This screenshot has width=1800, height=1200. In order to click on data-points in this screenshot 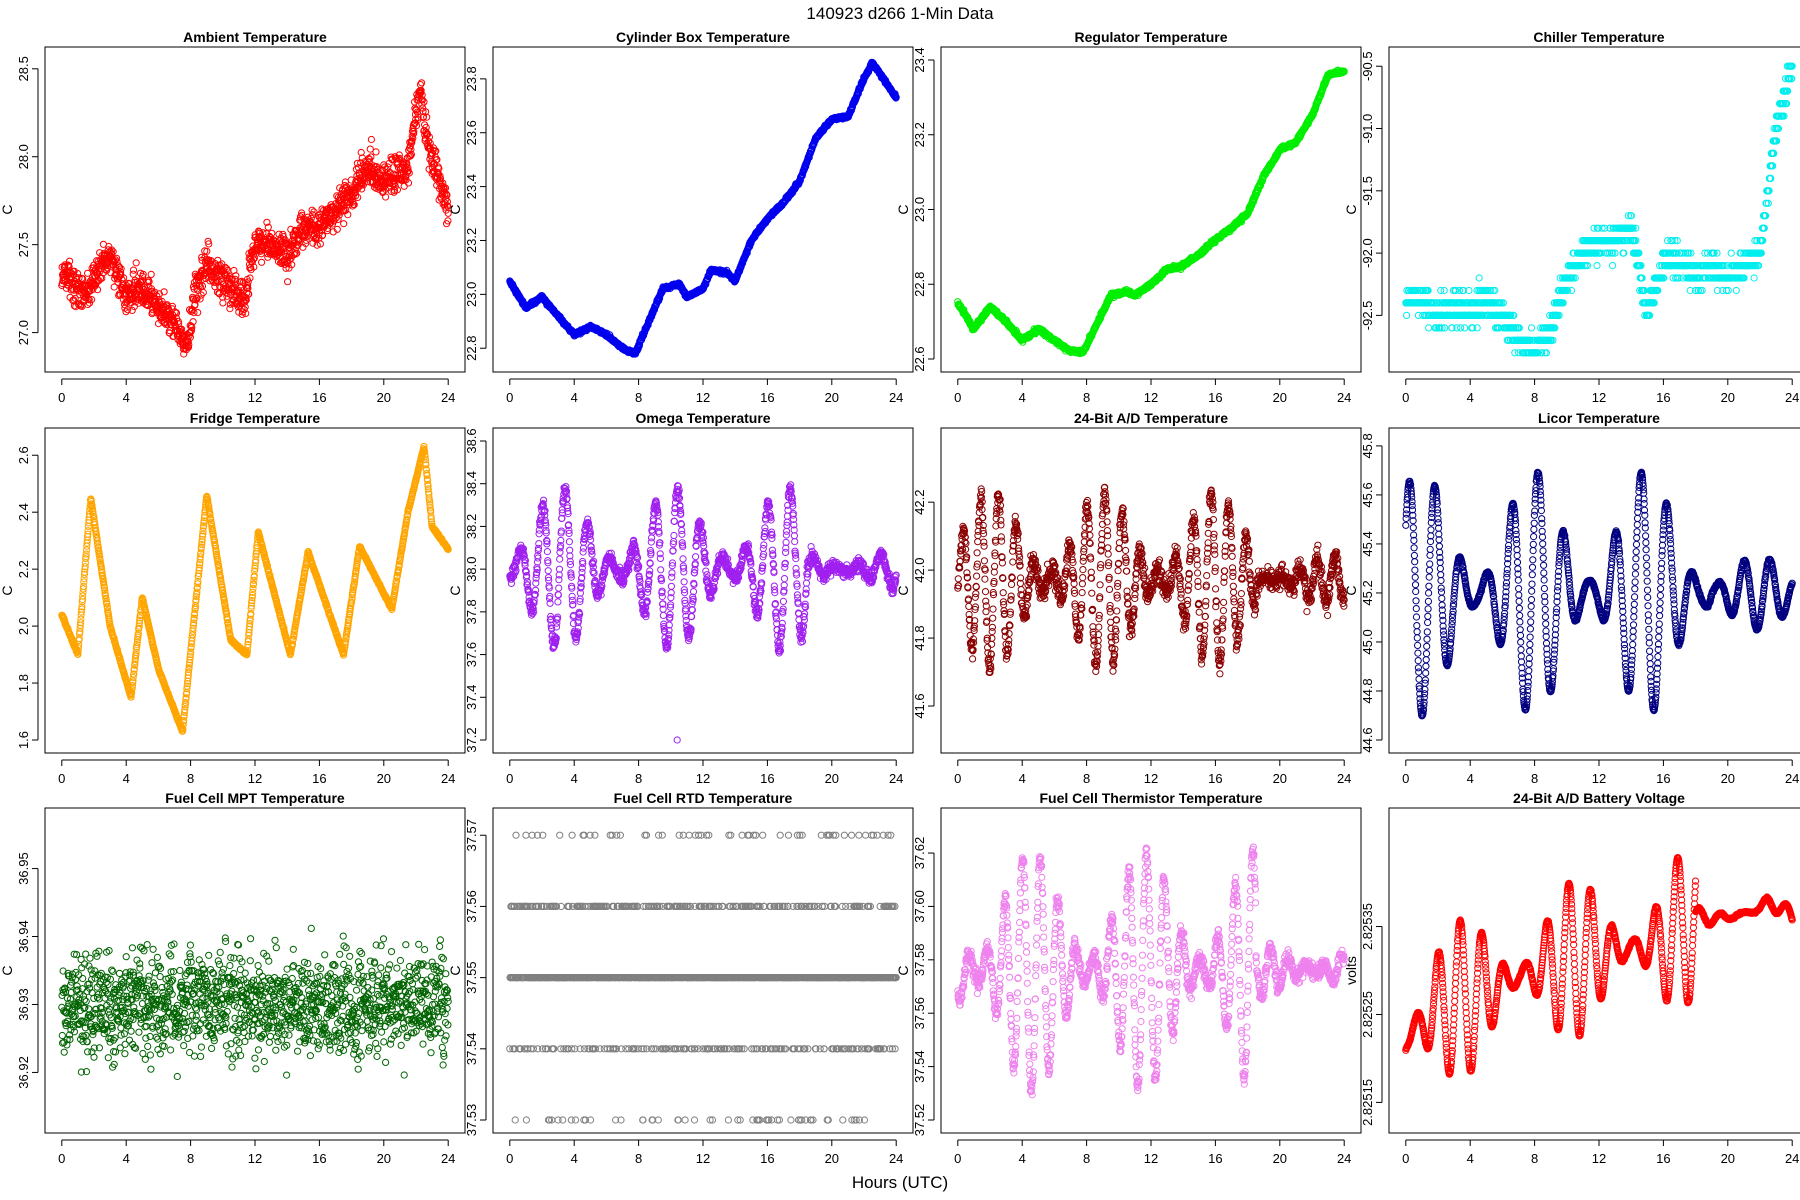, I will do `click(703, 208)`.